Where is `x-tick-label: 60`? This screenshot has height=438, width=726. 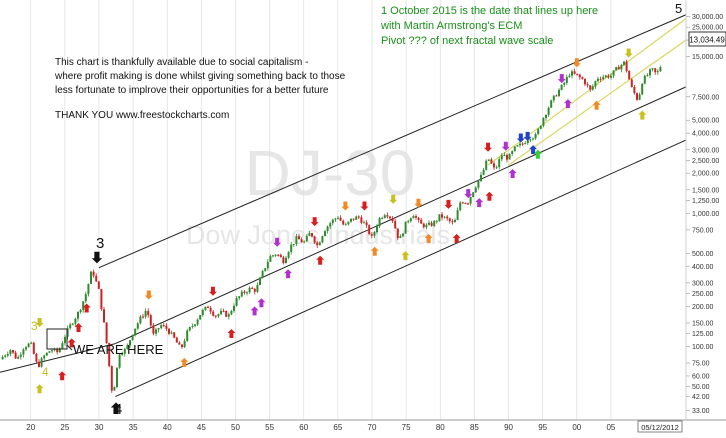 x-tick-label: 60 is located at coordinates (303, 427).